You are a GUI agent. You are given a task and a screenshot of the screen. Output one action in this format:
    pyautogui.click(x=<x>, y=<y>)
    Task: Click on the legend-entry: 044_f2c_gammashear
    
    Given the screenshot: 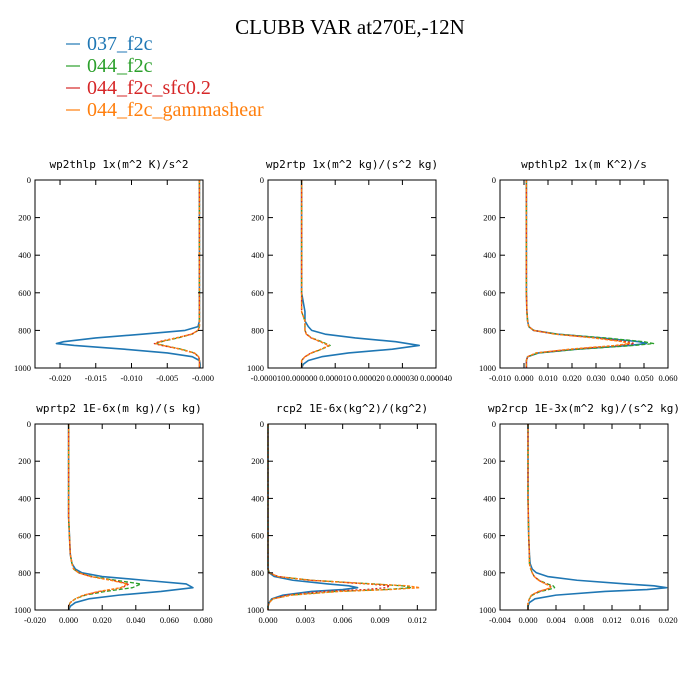 What is the action you would take?
    pyautogui.click(x=165, y=110)
    